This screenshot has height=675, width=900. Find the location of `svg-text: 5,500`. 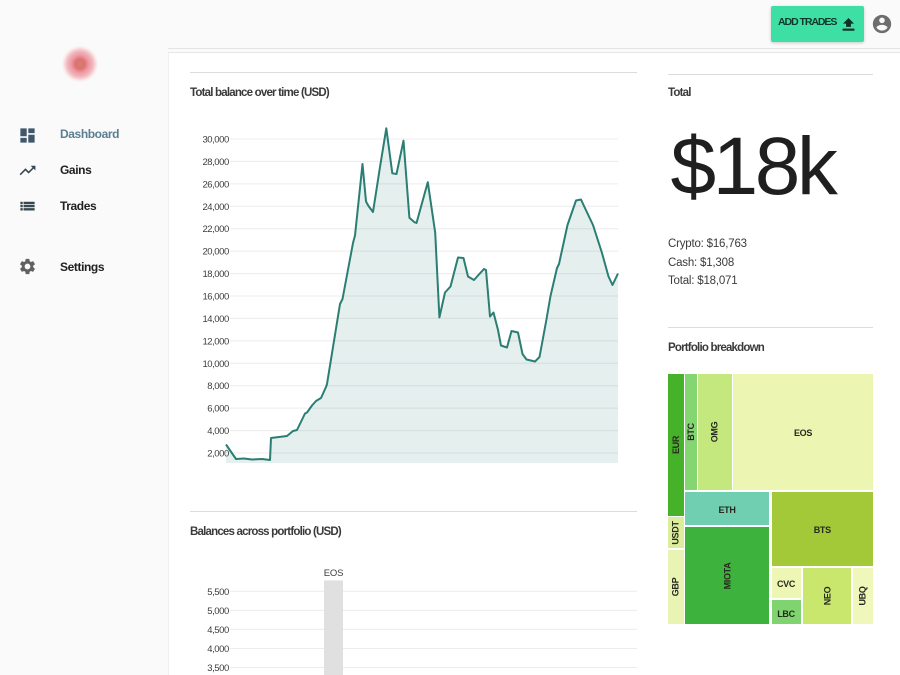

svg-text: 5,500 is located at coordinates (218, 592).